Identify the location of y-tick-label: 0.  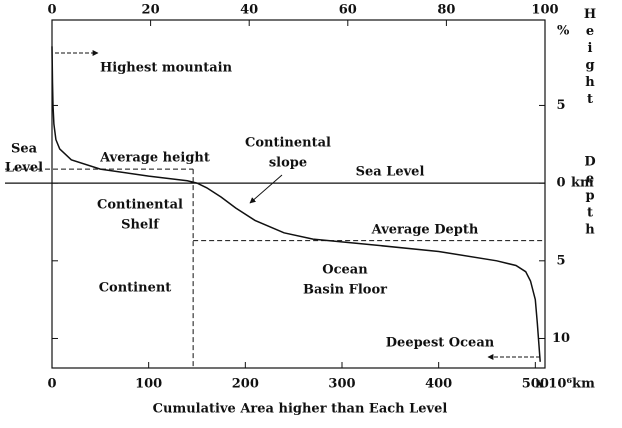
(560, 183).